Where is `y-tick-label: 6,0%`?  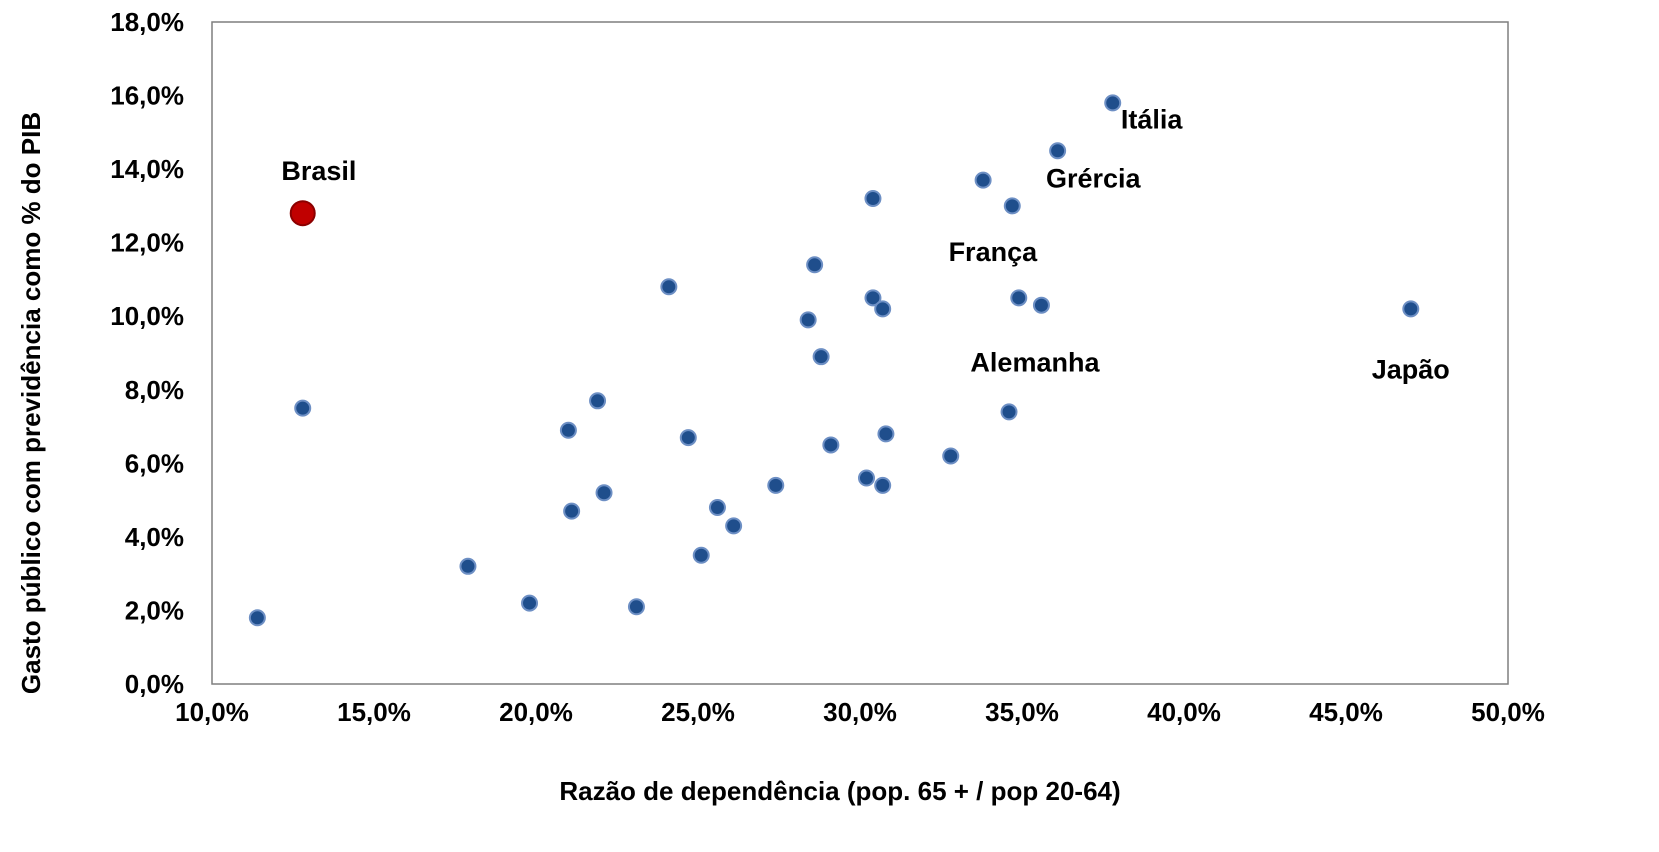
y-tick-label: 6,0% is located at coordinates (154, 463).